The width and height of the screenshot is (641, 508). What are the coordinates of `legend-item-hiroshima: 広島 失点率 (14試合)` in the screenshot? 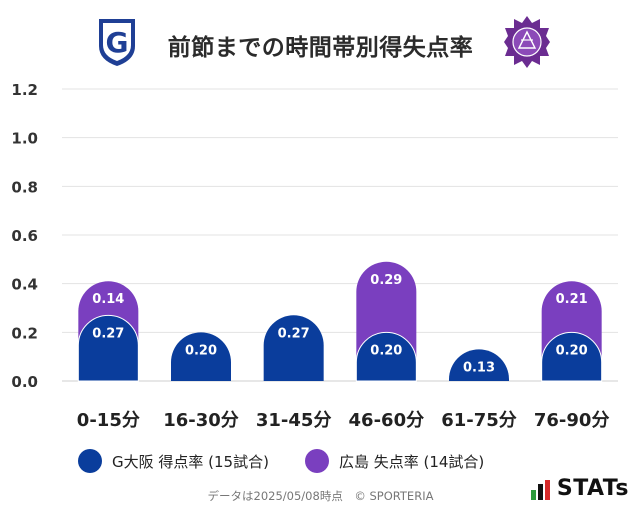 It's located at (394, 461).